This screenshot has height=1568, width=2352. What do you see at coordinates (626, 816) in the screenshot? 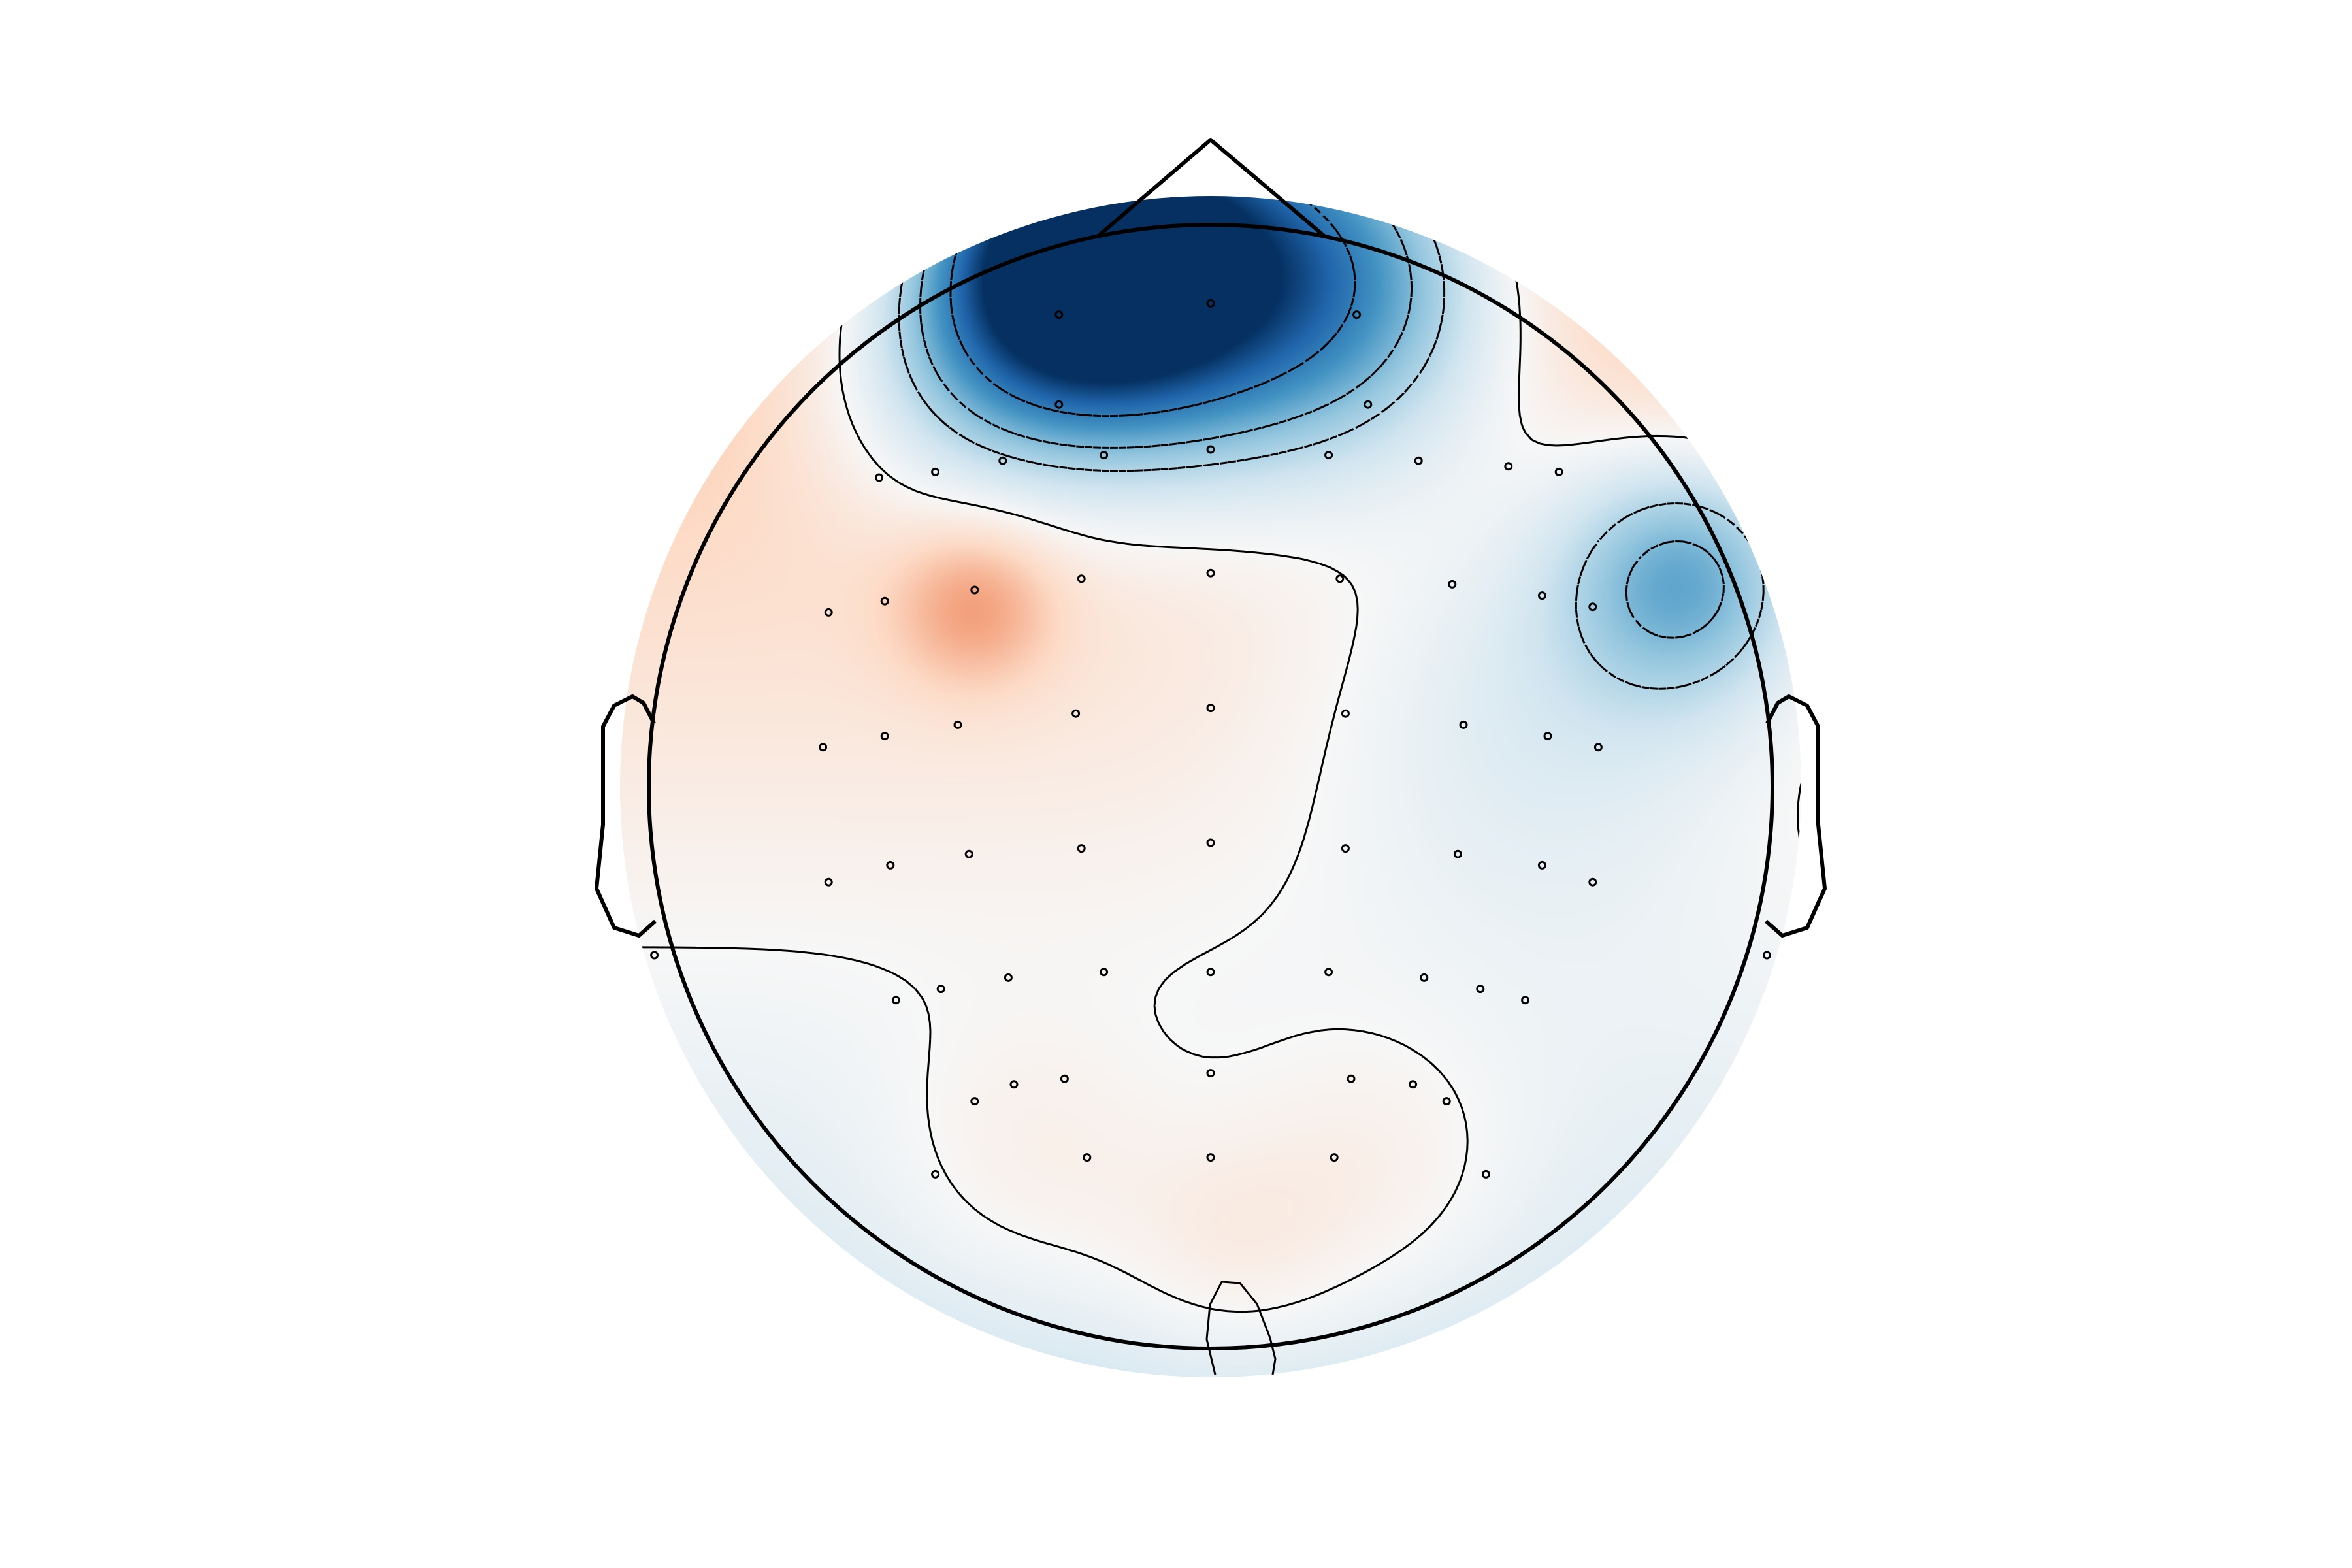
I see `left-ear` at bounding box center [626, 816].